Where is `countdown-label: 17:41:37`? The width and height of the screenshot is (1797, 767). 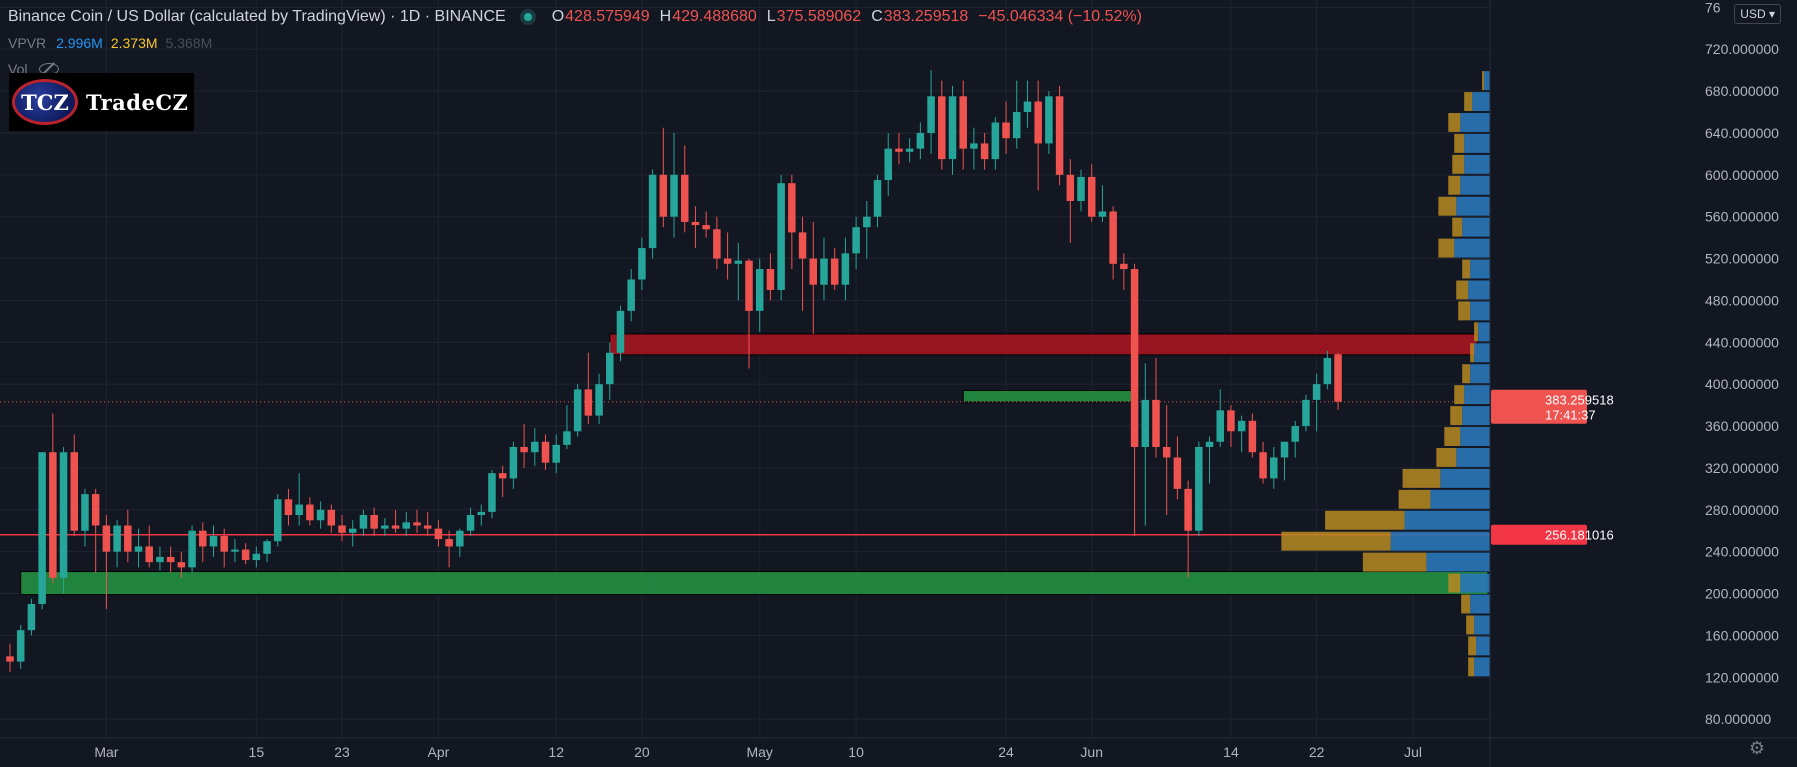
countdown-label: 17:41:37 is located at coordinates (1570, 415).